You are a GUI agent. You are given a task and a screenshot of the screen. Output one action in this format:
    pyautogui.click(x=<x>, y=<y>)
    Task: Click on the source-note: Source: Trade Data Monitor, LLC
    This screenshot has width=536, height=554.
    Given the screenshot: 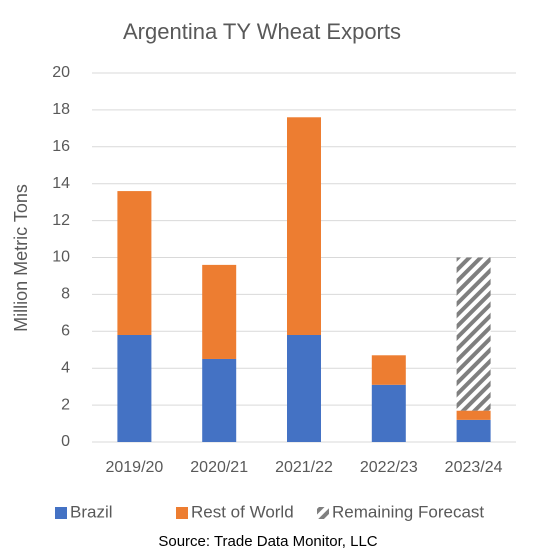 What is the action you would take?
    pyautogui.click(x=267, y=541)
    